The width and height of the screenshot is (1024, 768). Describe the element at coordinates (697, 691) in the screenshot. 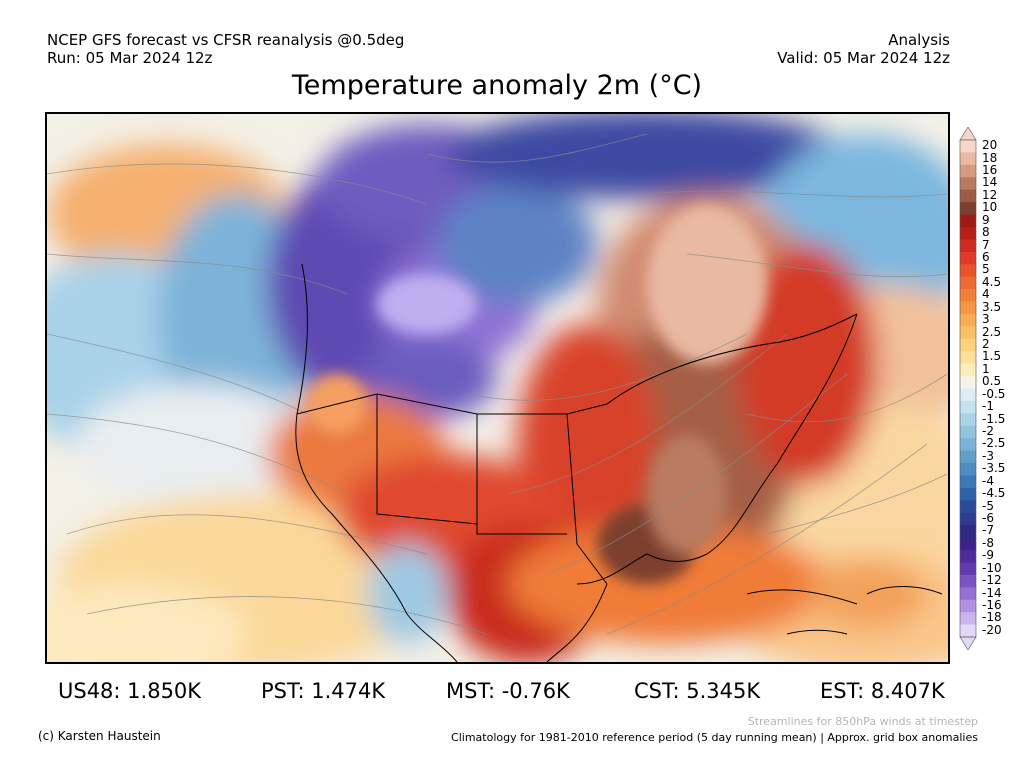

I see `stat-cst: CST: 5.345K` at that location.